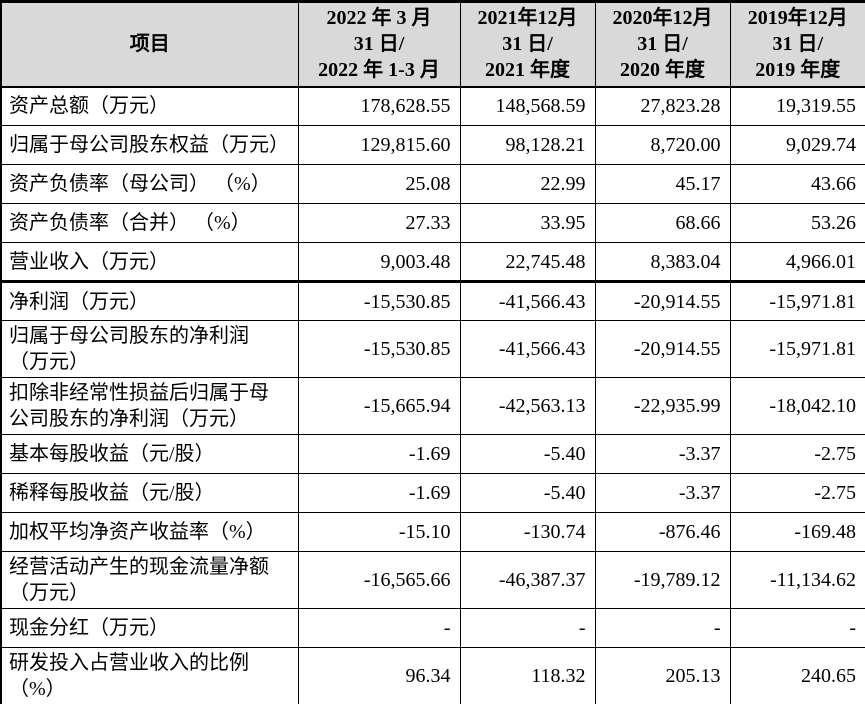 The image size is (865, 704). I want to click on table-row: 基本每股收益（元/股） -1.69 -5.40 -3.37 -2.75, so click(432, 454).